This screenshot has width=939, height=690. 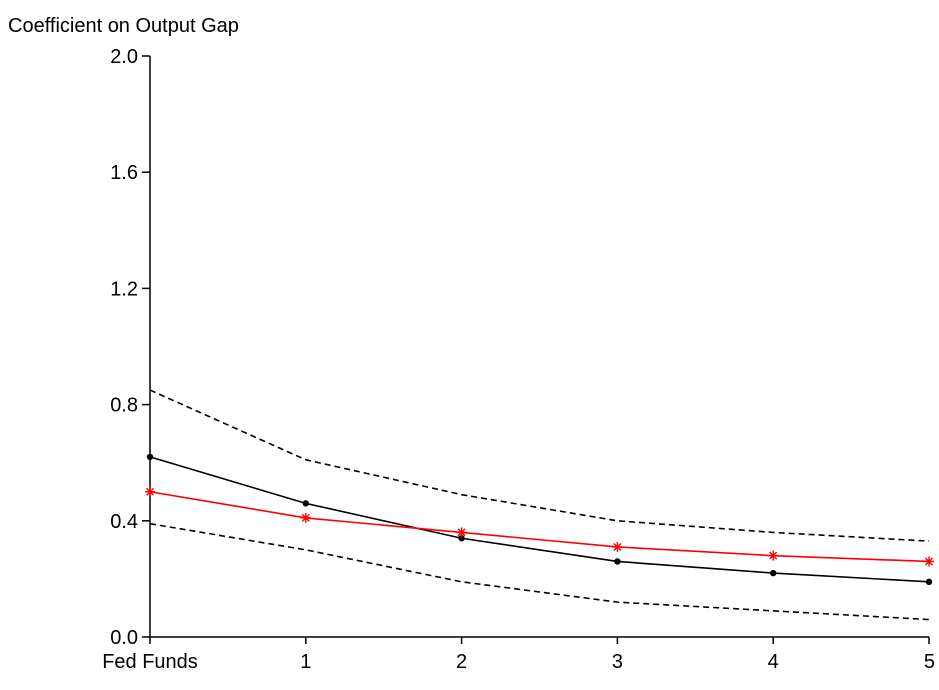 What do you see at coordinates (124, 638) in the screenshot?
I see `y-tick-label: 0.0` at bounding box center [124, 638].